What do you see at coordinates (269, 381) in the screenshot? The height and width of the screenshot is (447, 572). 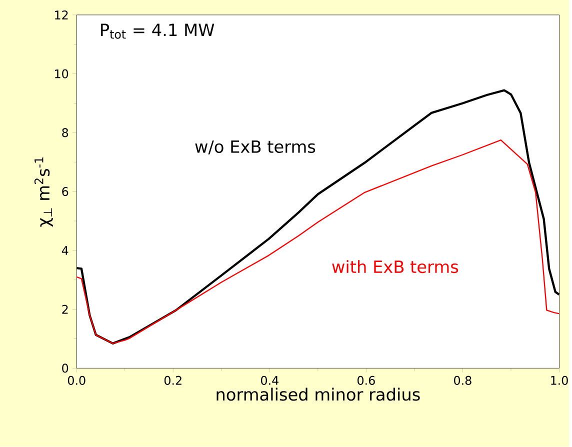 I see `x-tick-label: 0.4` at bounding box center [269, 381].